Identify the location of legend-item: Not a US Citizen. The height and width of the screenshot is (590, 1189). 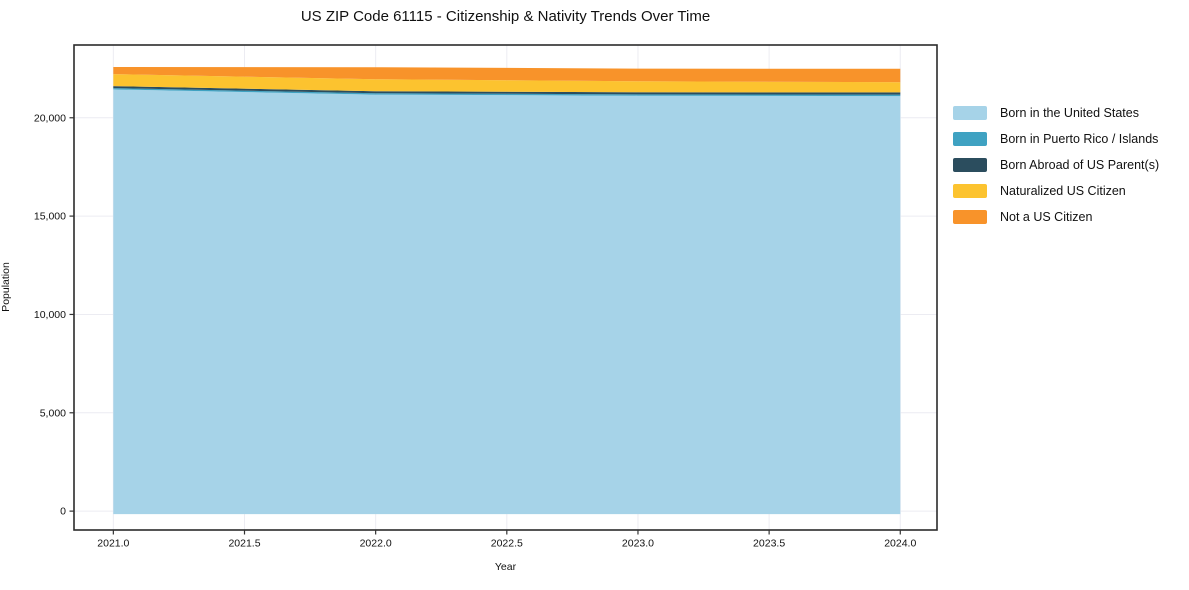
(1056, 217).